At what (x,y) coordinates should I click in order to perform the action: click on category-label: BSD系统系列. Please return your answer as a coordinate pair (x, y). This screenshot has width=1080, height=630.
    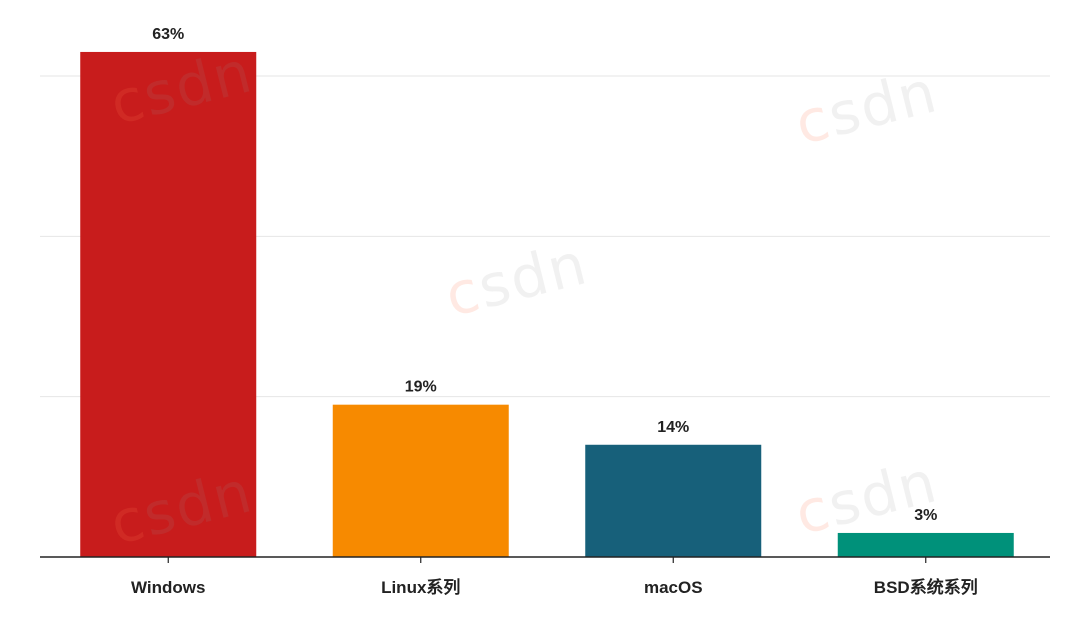
    Looking at the image, I should click on (926, 587).